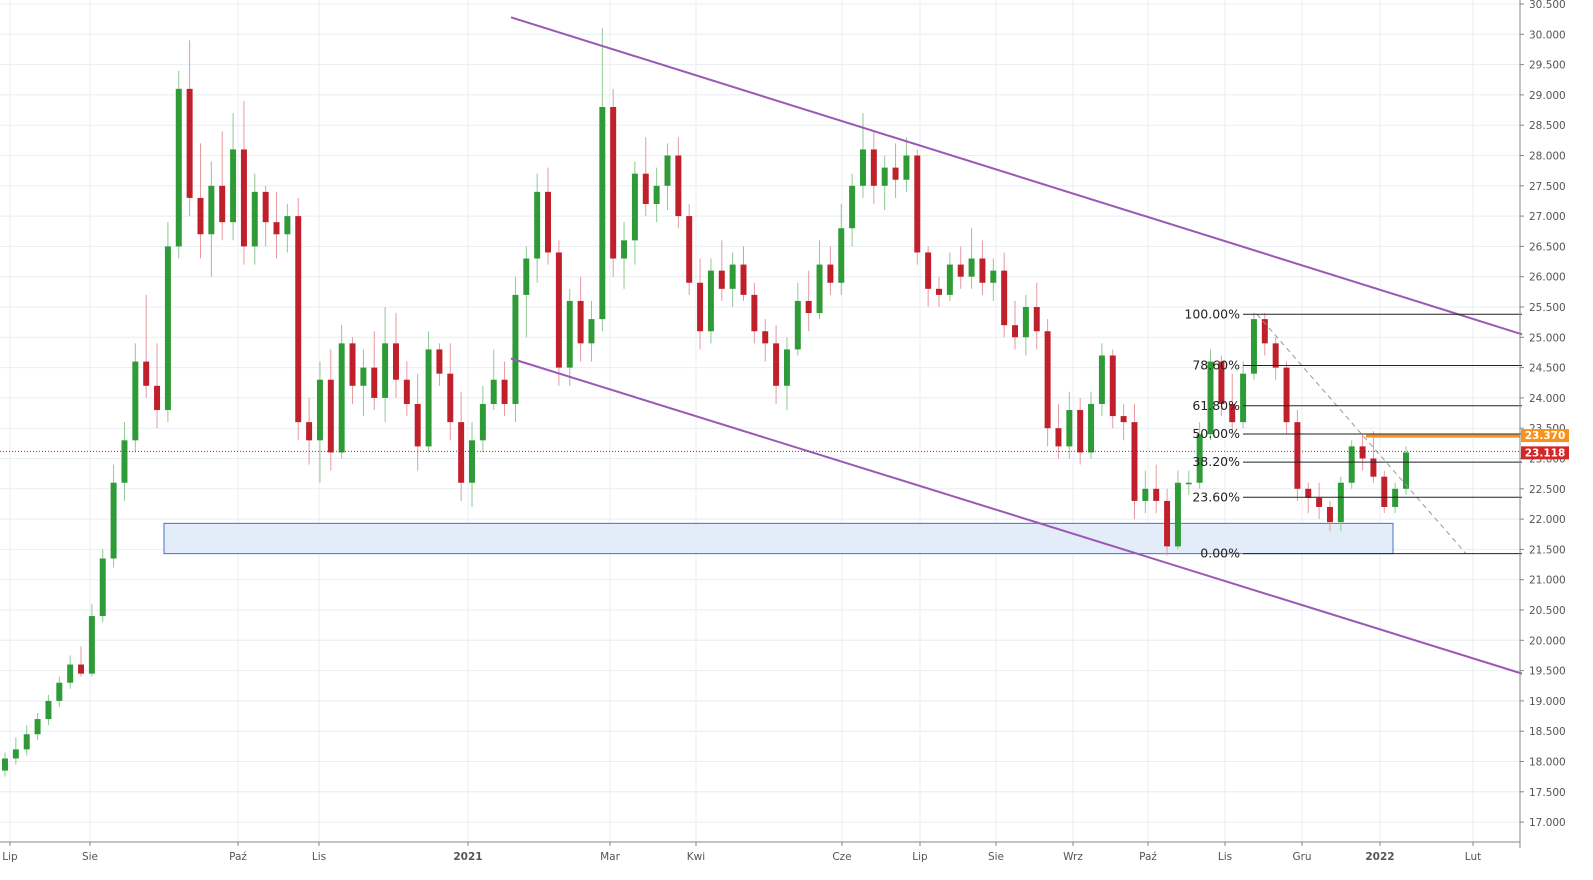 The width and height of the screenshot is (1593, 880). I want to click on time-tick-label: Cze, so click(841, 857).